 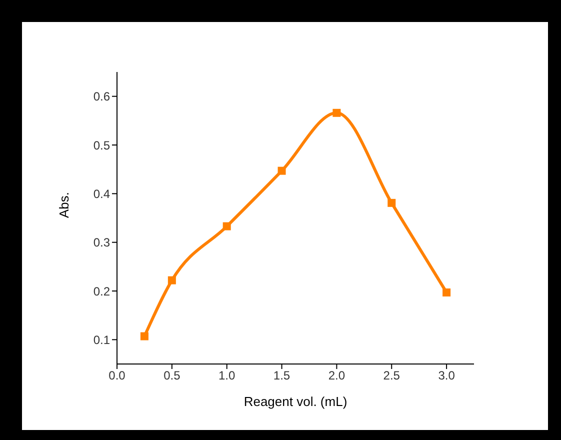 What do you see at coordinates (337, 375) in the screenshot?
I see `x-tick-label: 2.0` at bounding box center [337, 375].